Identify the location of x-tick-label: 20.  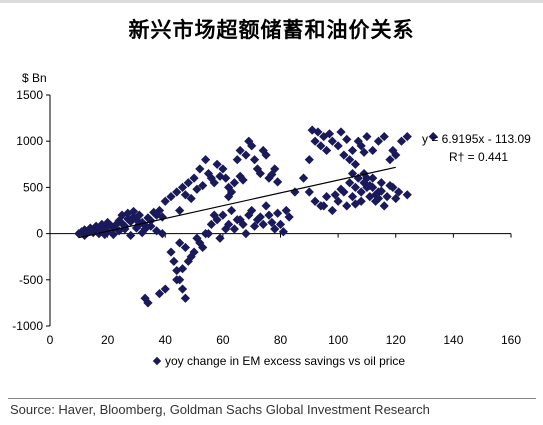
(108, 340).